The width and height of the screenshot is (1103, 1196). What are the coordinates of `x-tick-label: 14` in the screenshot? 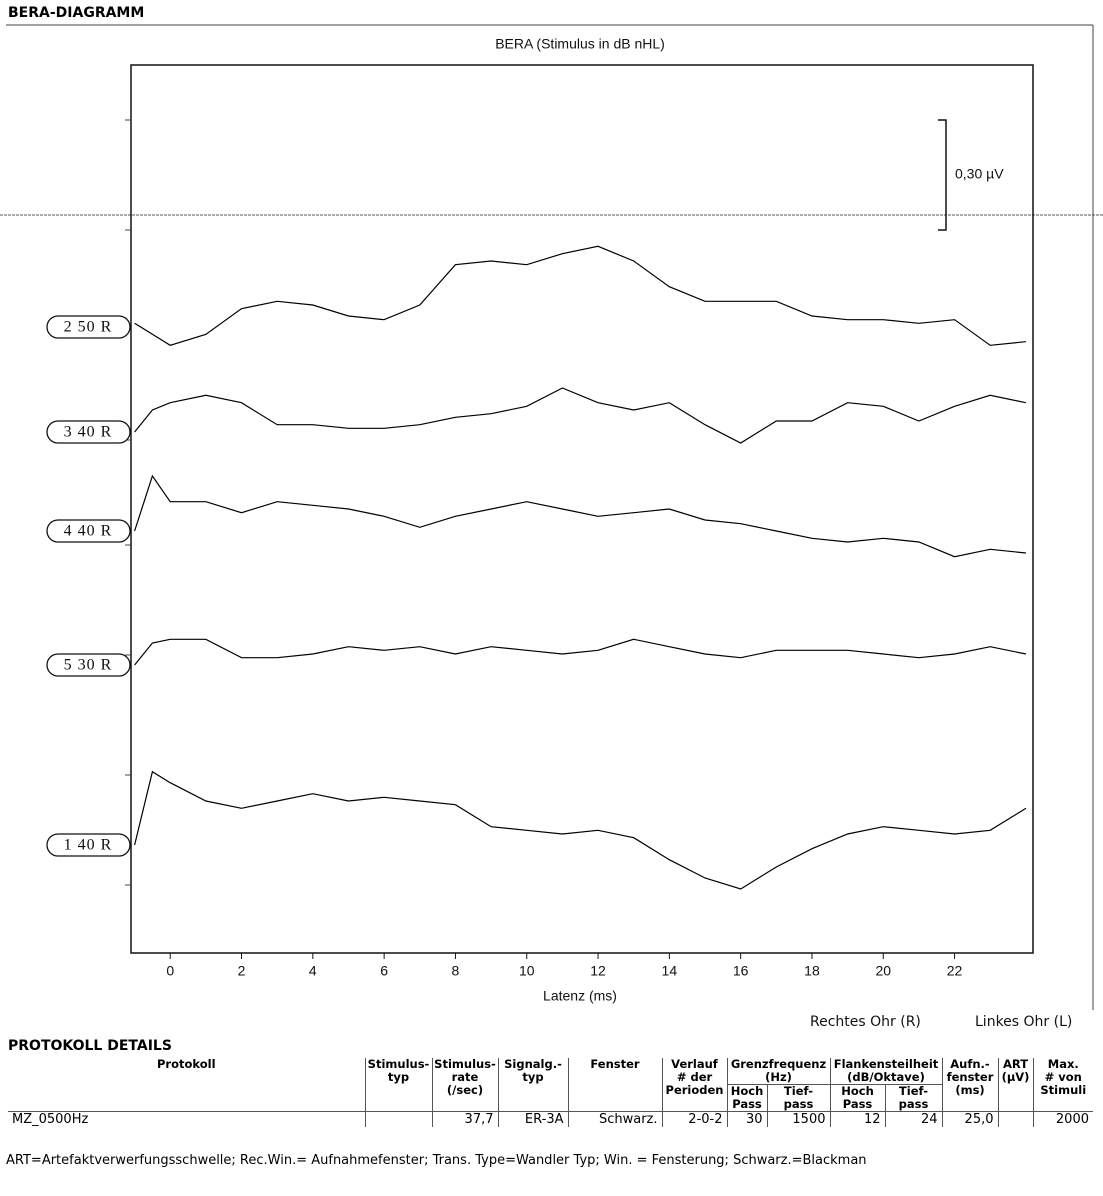 It's located at (670, 971).